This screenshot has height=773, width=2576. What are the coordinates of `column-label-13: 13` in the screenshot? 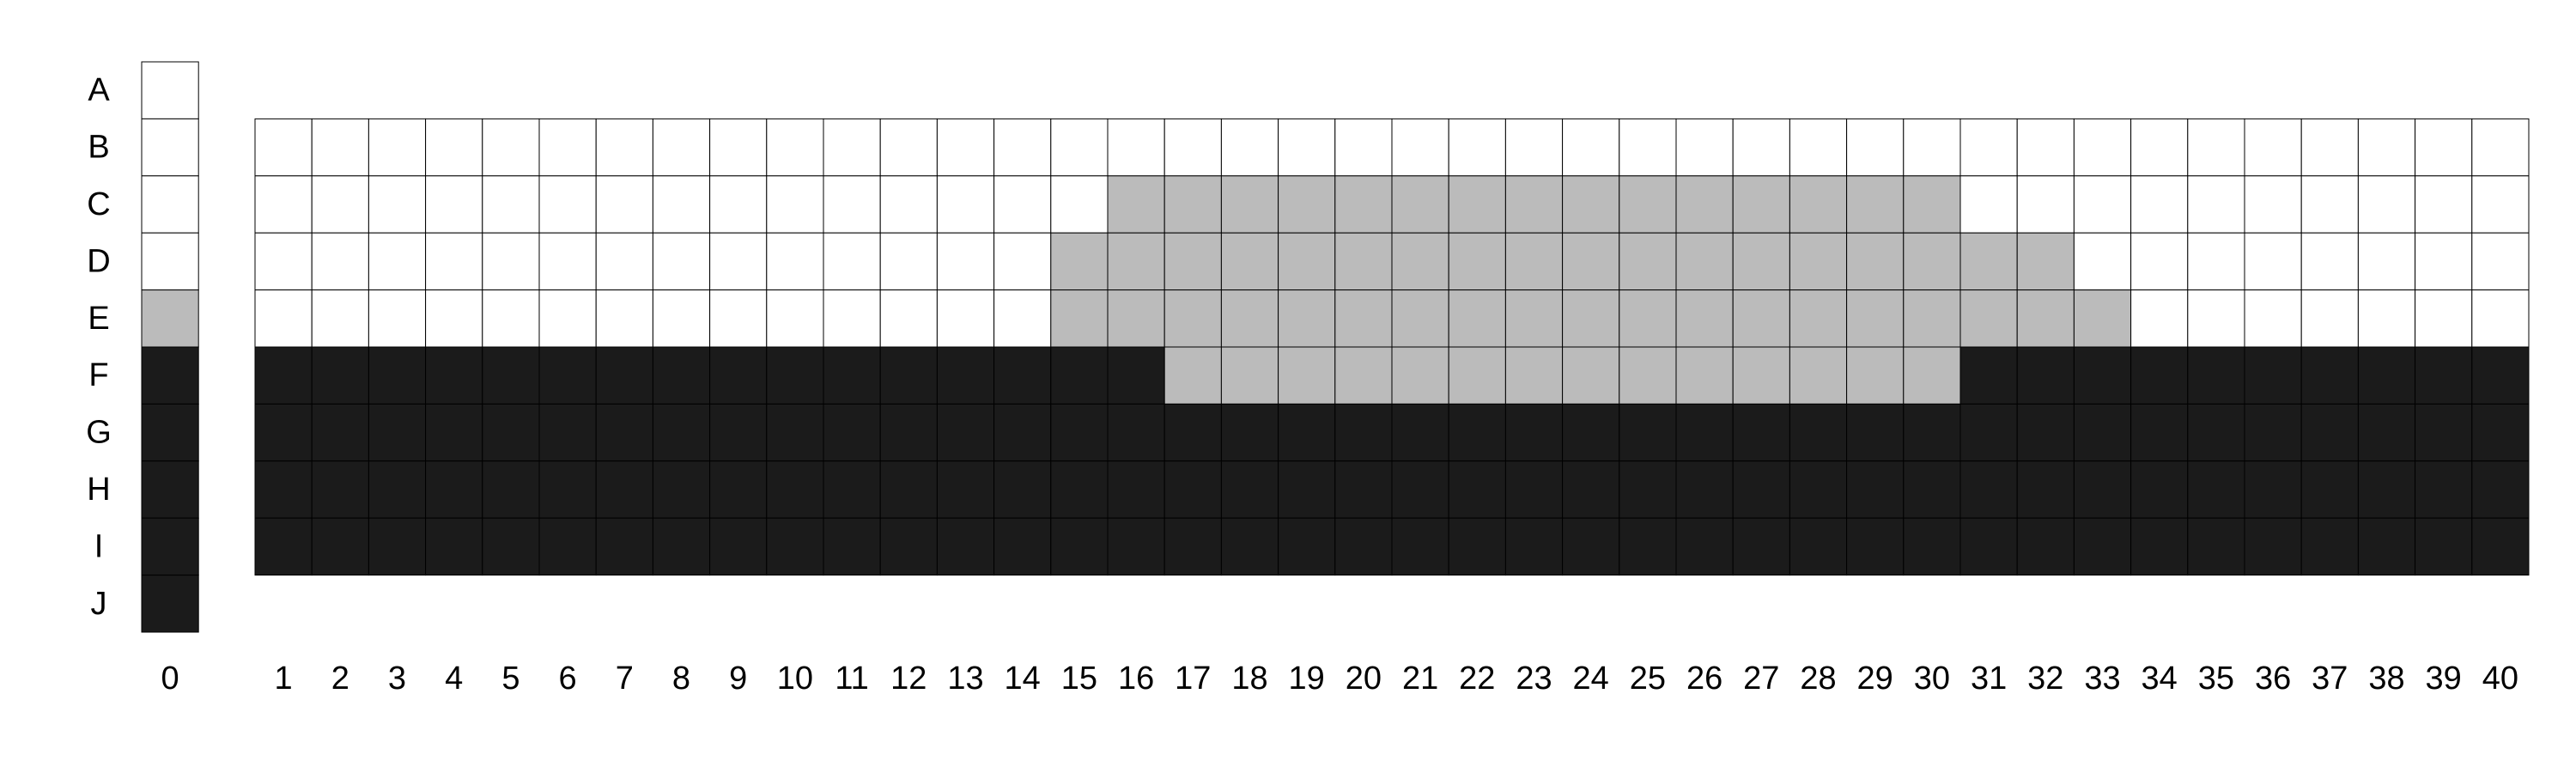 It's located at (965, 678).